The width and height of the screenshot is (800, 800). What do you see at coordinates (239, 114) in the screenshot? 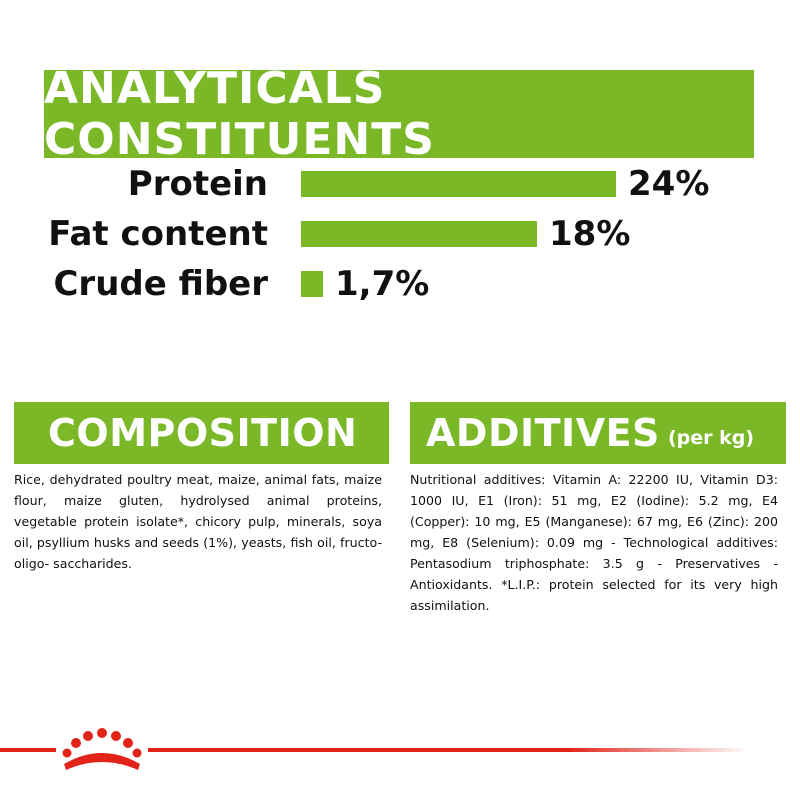
I see `analyticals-title: ANALYTICALS CONSTITUENTS` at bounding box center [239, 114].